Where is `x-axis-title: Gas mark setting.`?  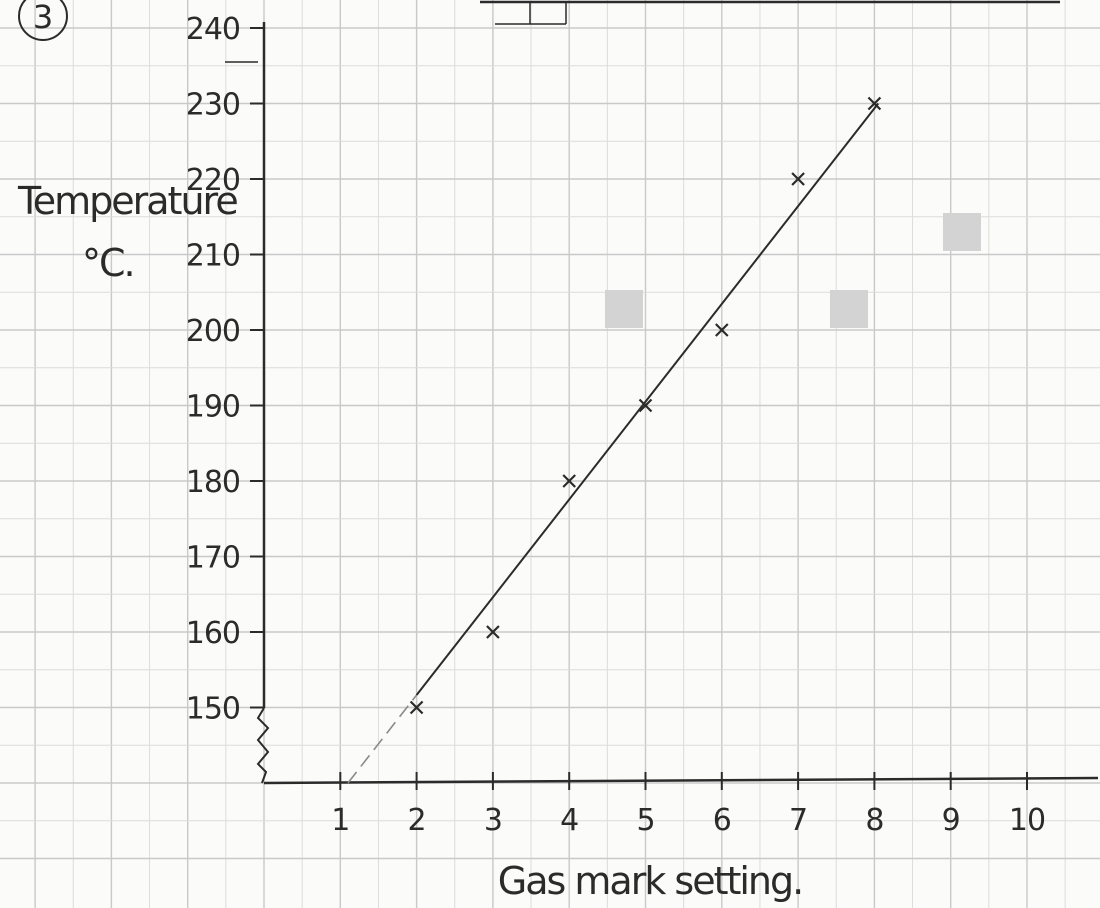
x-axis-title: Gas mark setting. is located at coordinates (650, 881).